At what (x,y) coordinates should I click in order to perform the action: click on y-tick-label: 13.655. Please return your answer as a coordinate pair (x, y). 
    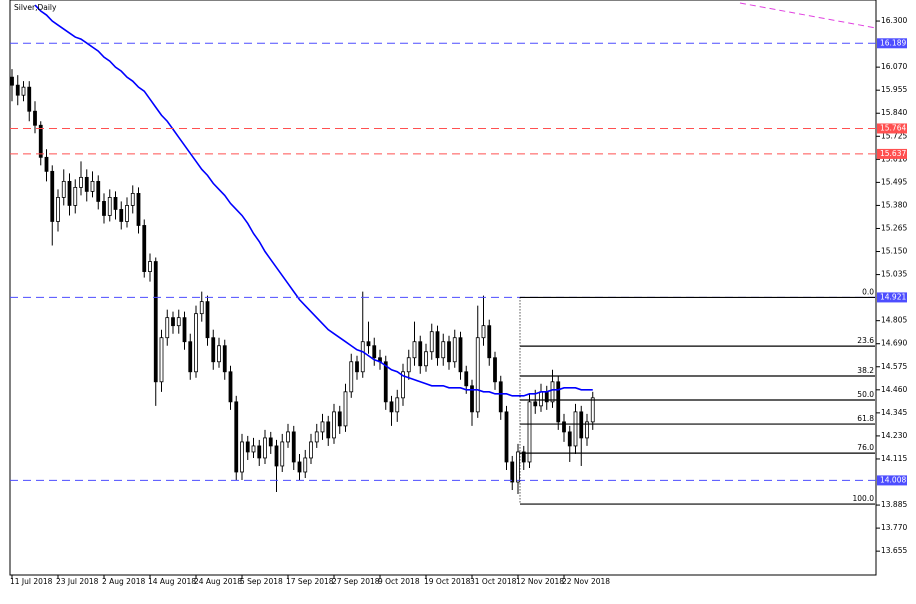
    Looking at the image, I should click on (894, 550).